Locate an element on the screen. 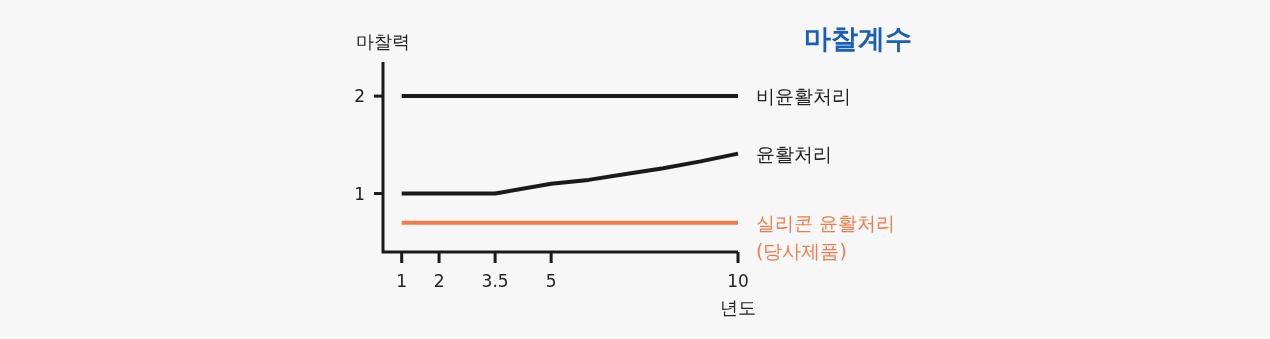  x-tick-label: 3.5 is located at coordinates (495, 281).